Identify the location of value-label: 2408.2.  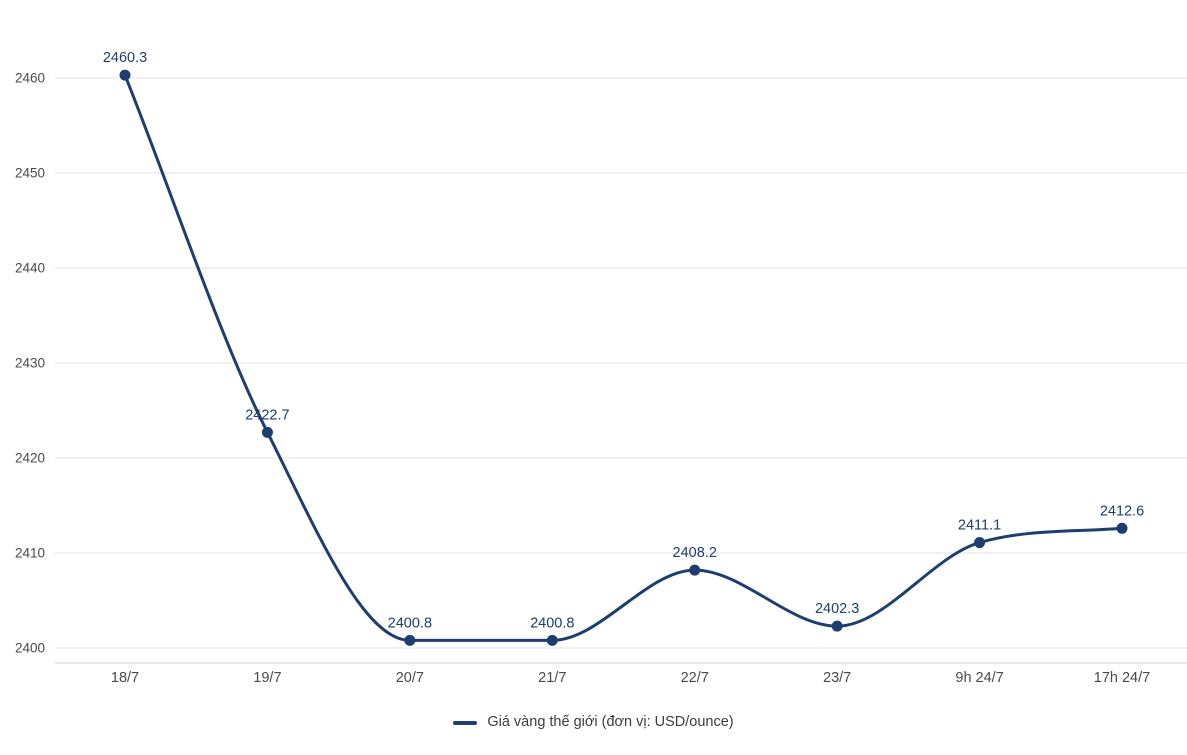
(695, 553).